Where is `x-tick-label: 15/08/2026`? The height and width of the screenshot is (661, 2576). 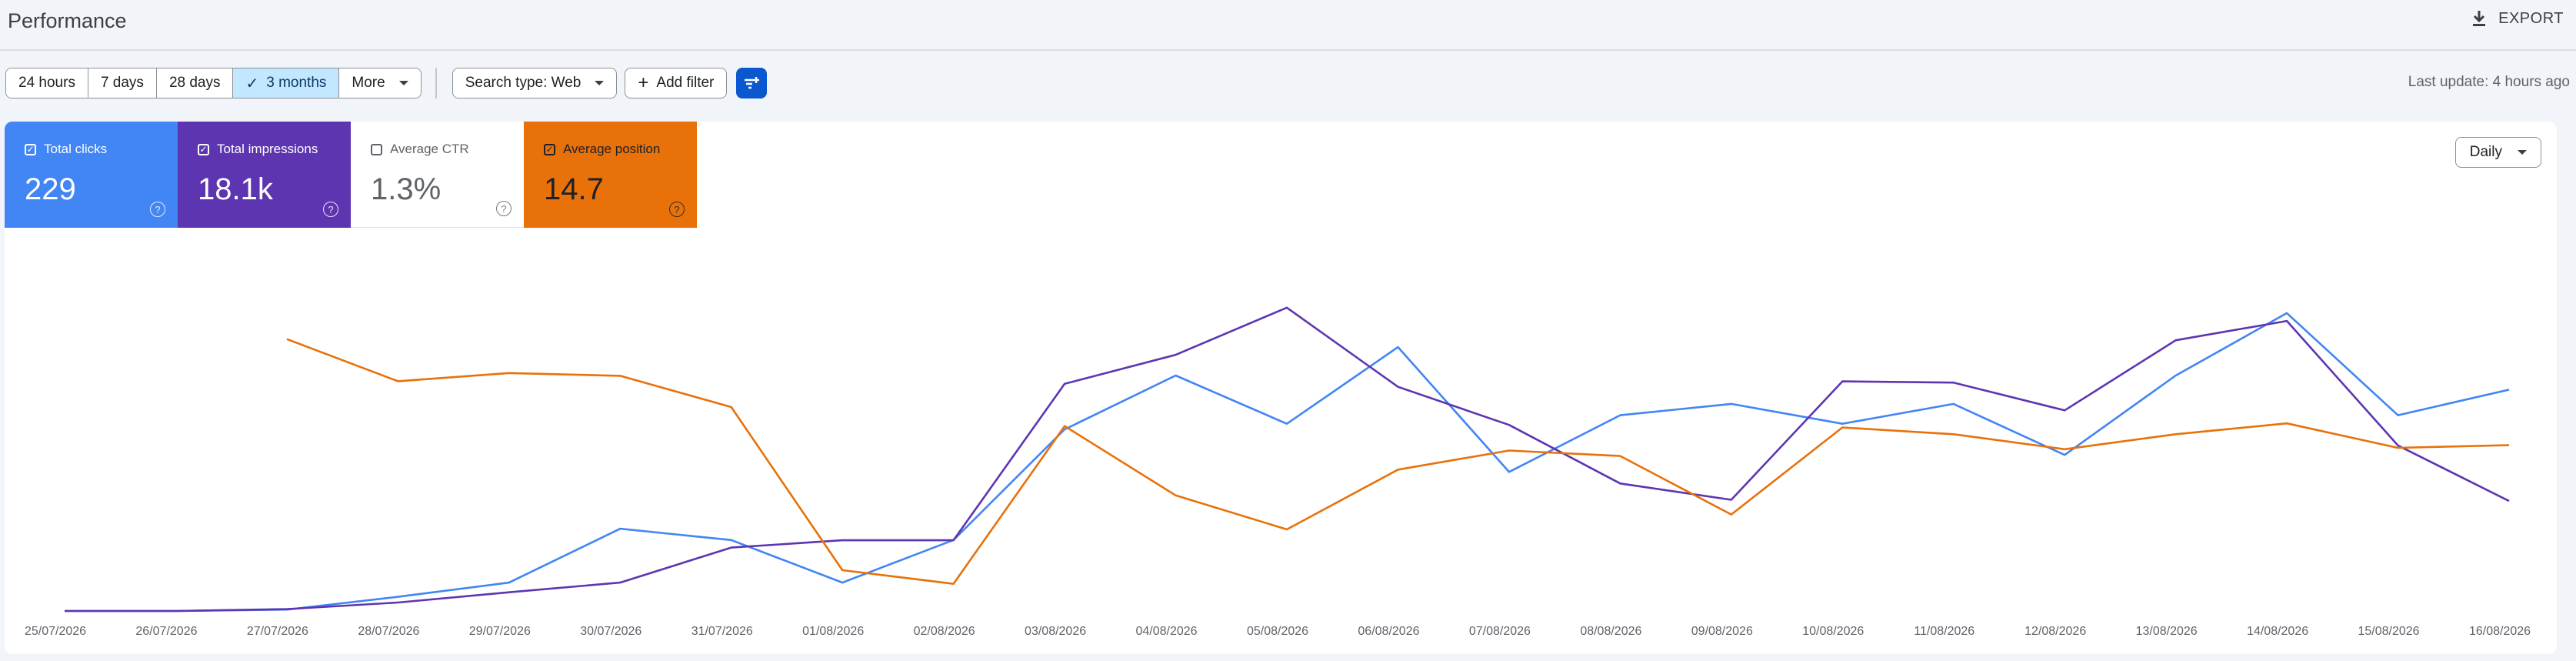
x-tick-label: 15/08/2026 is located at coordinates (2389, 631).